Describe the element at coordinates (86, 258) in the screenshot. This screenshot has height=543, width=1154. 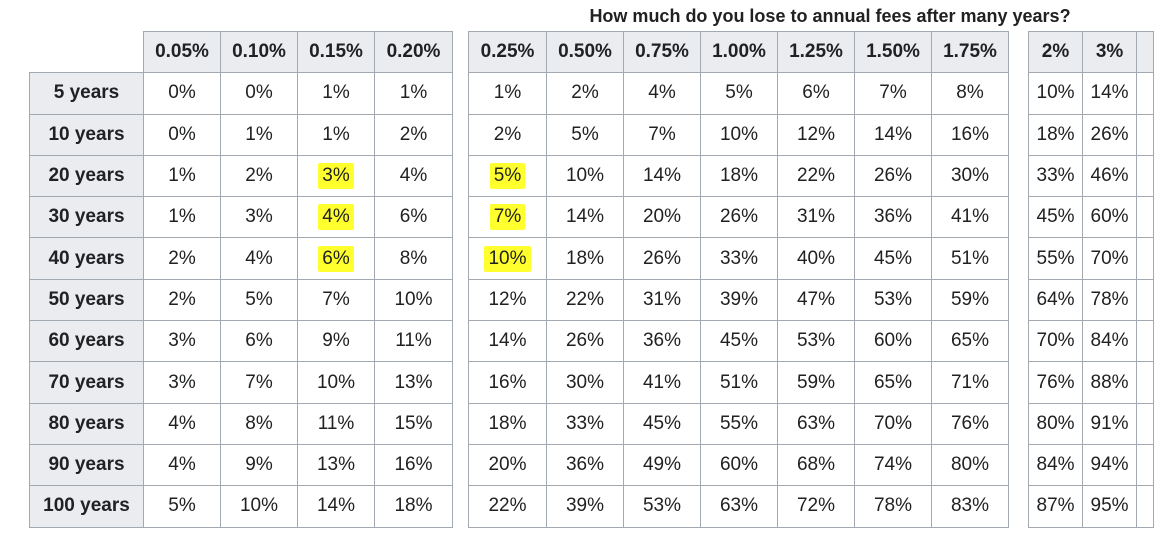
I see `row-header: 40 years` at that location.